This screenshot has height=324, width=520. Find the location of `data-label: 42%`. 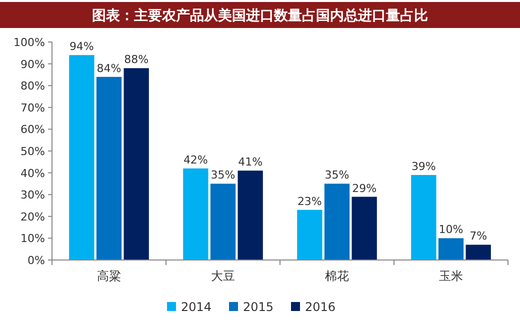

data-label: 42% is located at coordinates (195, 159).